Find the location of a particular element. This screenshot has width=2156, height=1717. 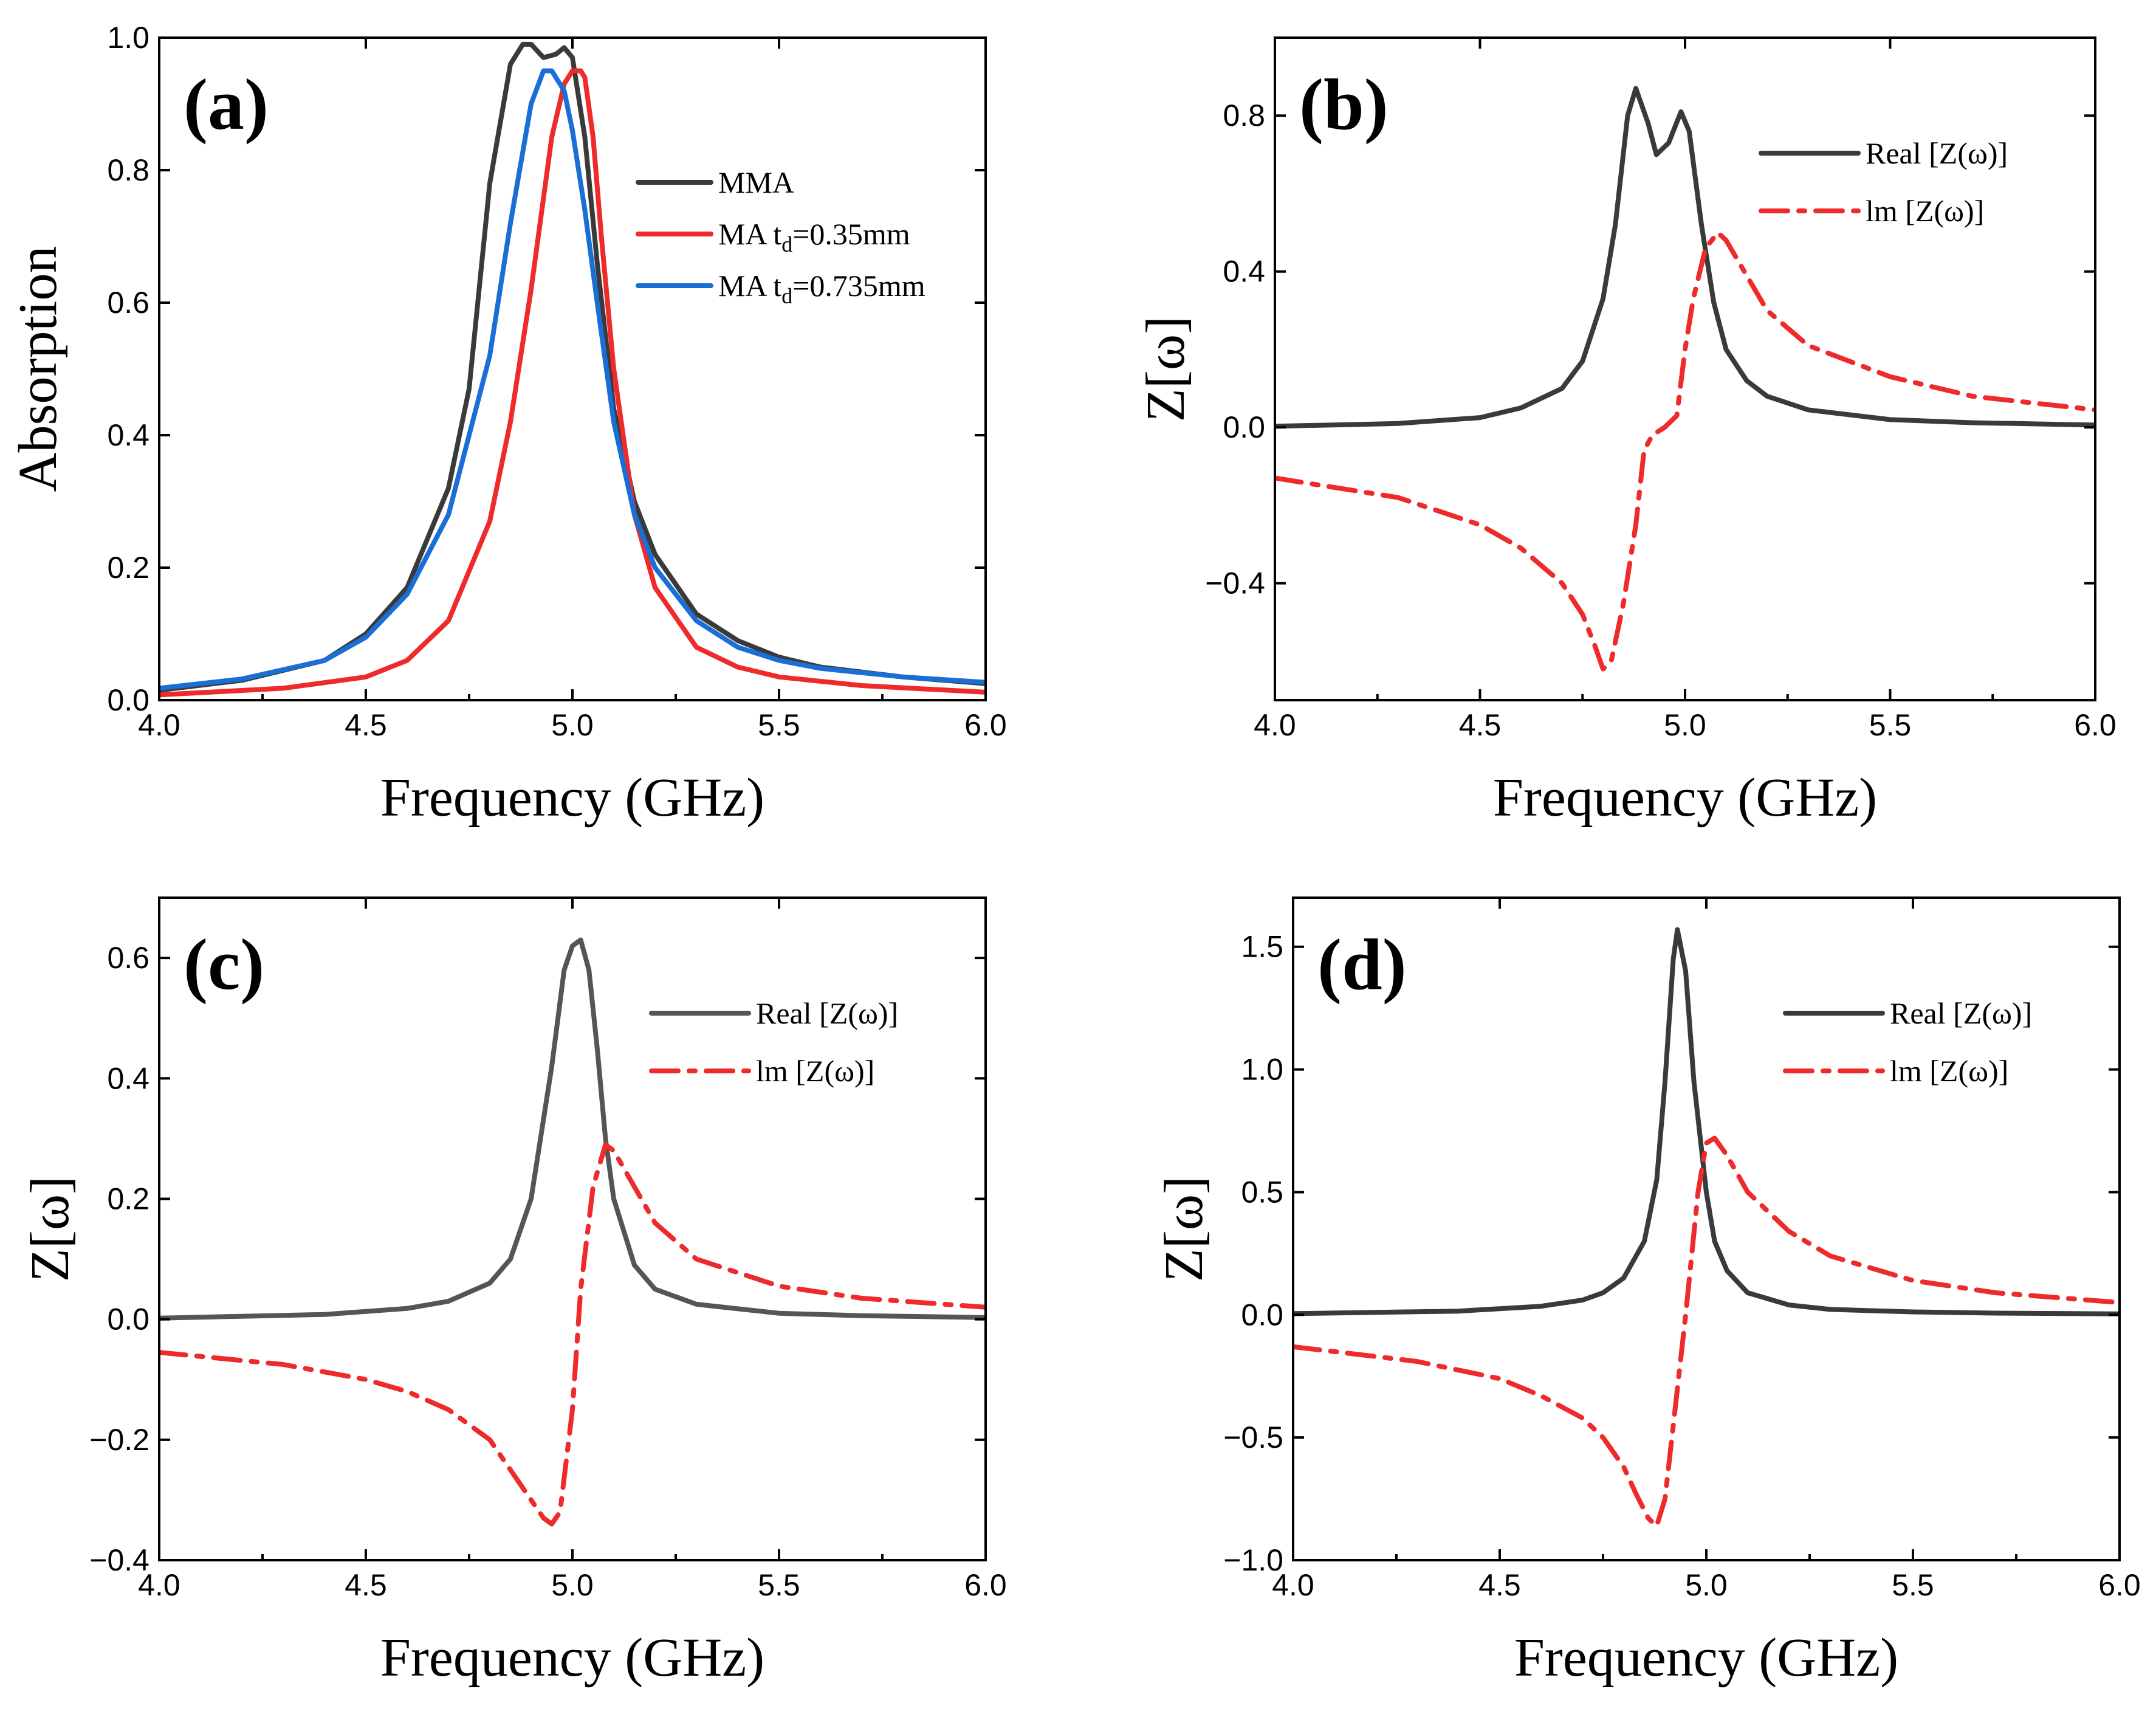

legend-label-b-0: Real [Z(ω)] is located at coordinates (1937, 153).